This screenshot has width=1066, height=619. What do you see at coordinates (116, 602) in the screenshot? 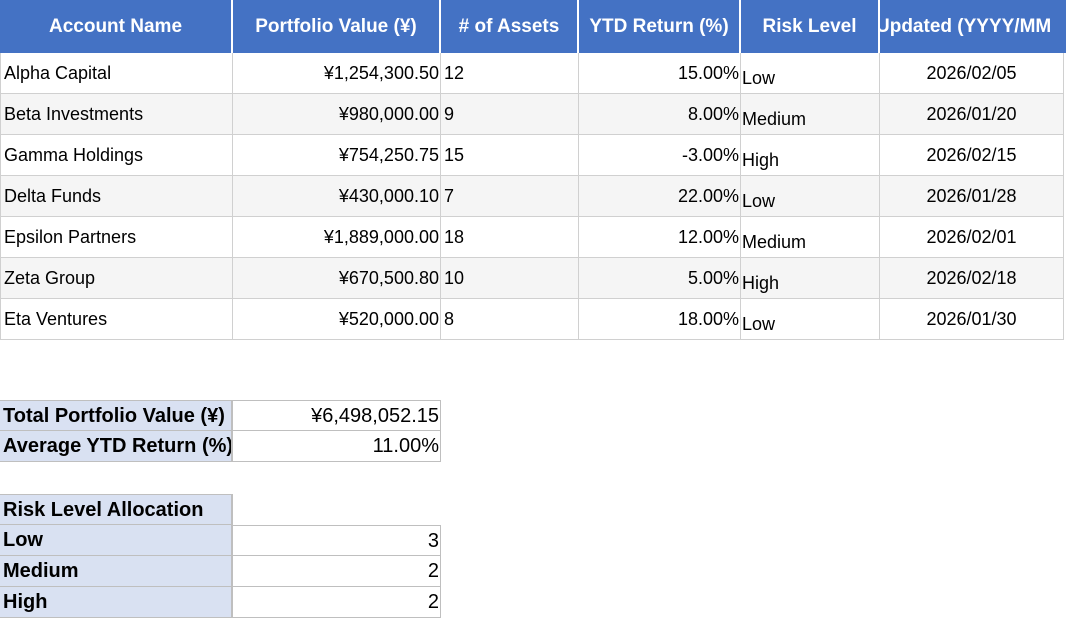
I see `allocation-label-high: High` at bounding box center [116, 602].